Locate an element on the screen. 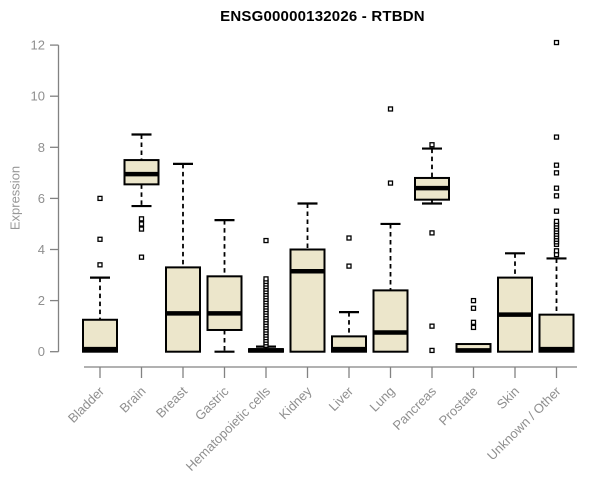 The image size is (600, 500). x-axis-category-label: Pancreas is located at coordinates (415, 408).